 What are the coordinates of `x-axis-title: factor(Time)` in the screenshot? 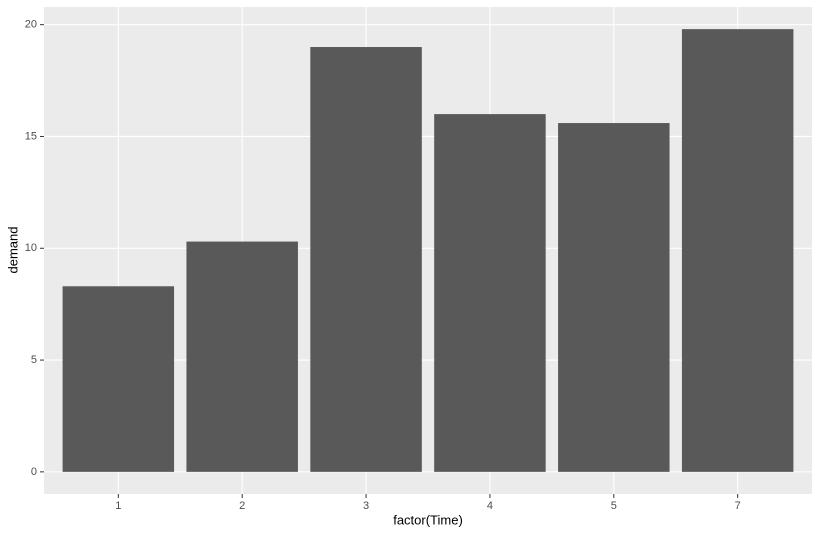 It's located at (428, 519).